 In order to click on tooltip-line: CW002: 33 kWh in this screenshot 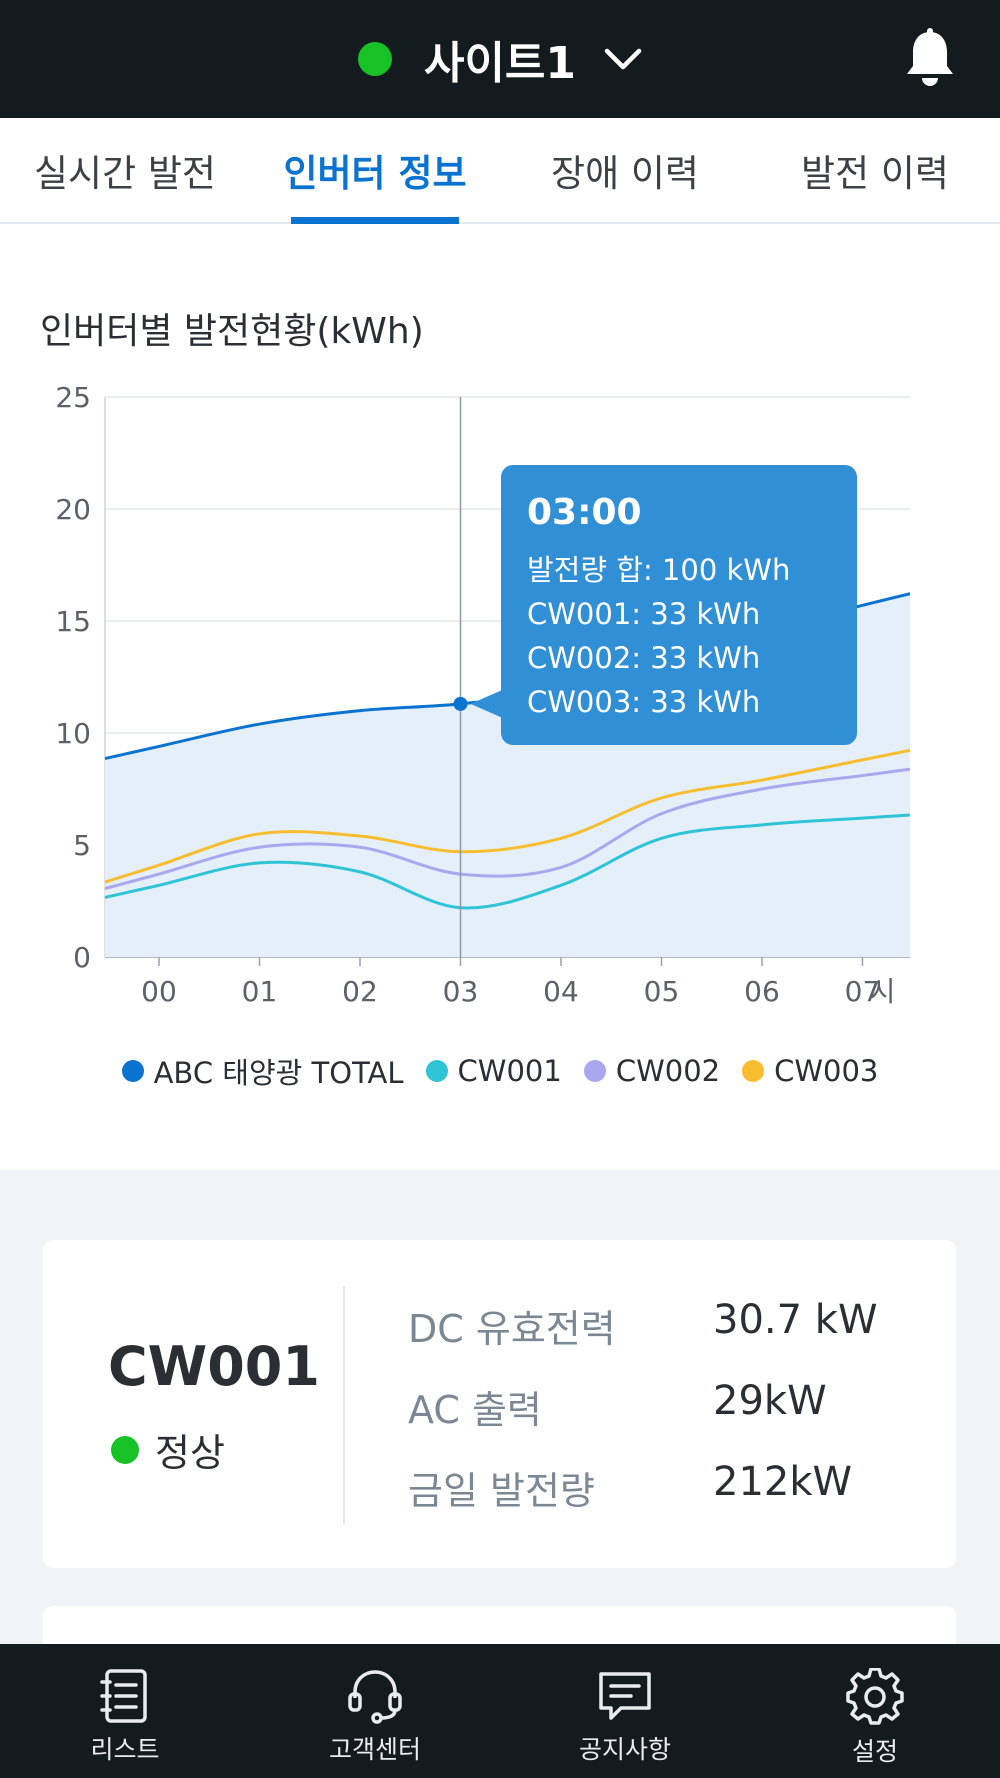, I will do `click(643, 658)`.